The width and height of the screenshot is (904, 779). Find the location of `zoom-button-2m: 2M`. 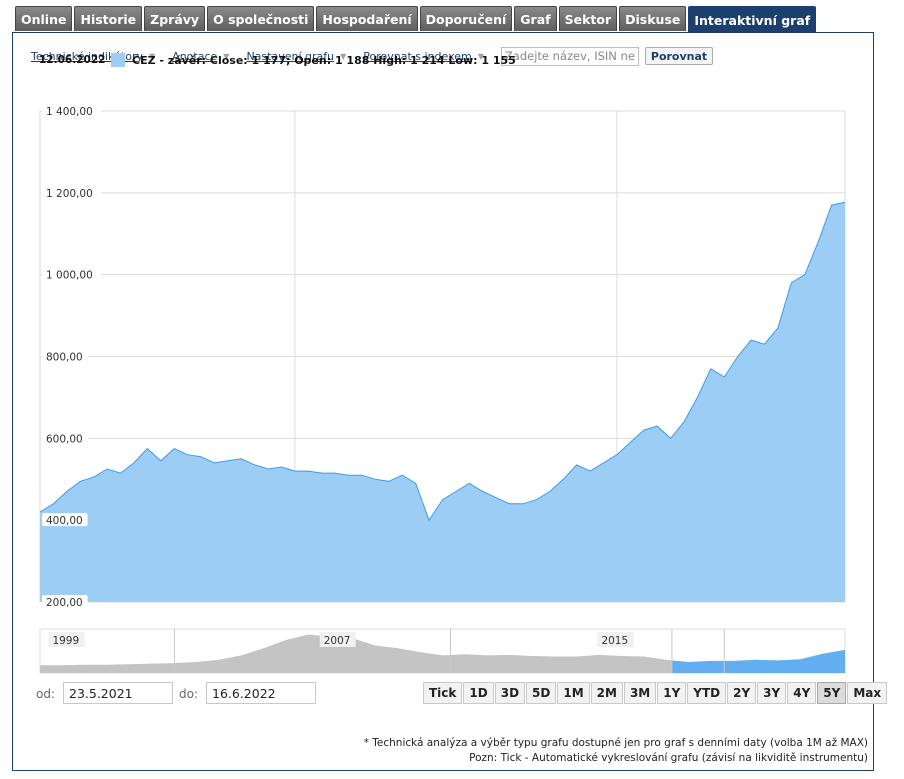

zoom-button-2m: 2M is located at coordinates (606, 693).